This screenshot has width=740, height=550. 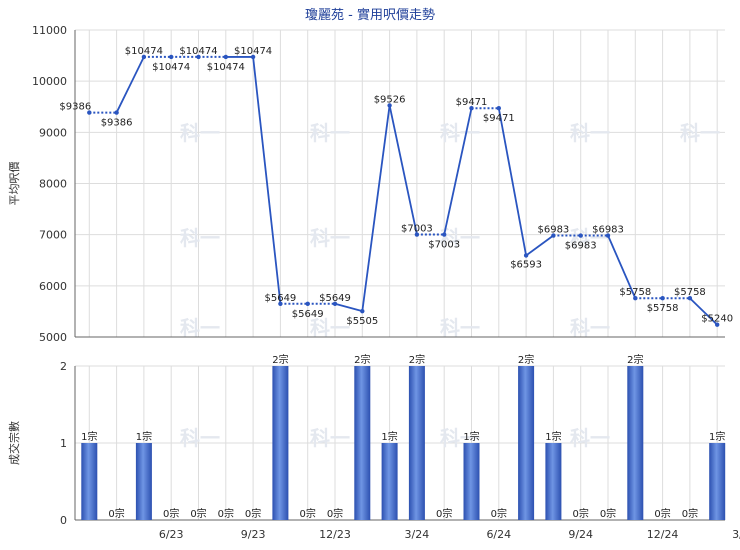 I want to click on x-tick-label: 9/24, so click(x=580, y=534).